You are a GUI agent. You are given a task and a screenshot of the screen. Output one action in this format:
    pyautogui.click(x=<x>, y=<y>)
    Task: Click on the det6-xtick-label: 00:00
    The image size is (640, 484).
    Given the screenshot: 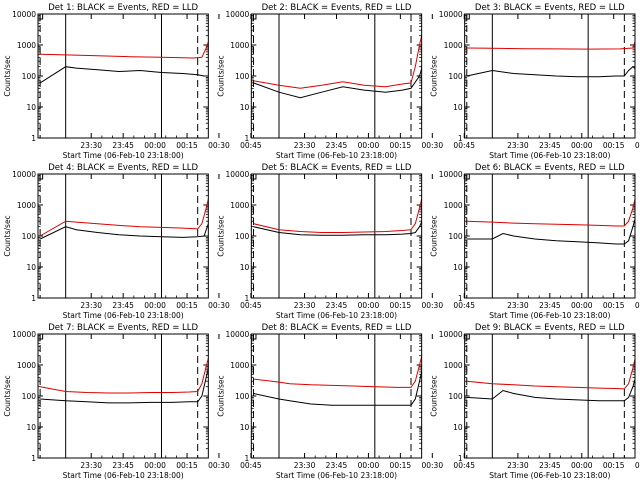 What is the action you would take?
    pyautogui.click(x=582, y=305)
    